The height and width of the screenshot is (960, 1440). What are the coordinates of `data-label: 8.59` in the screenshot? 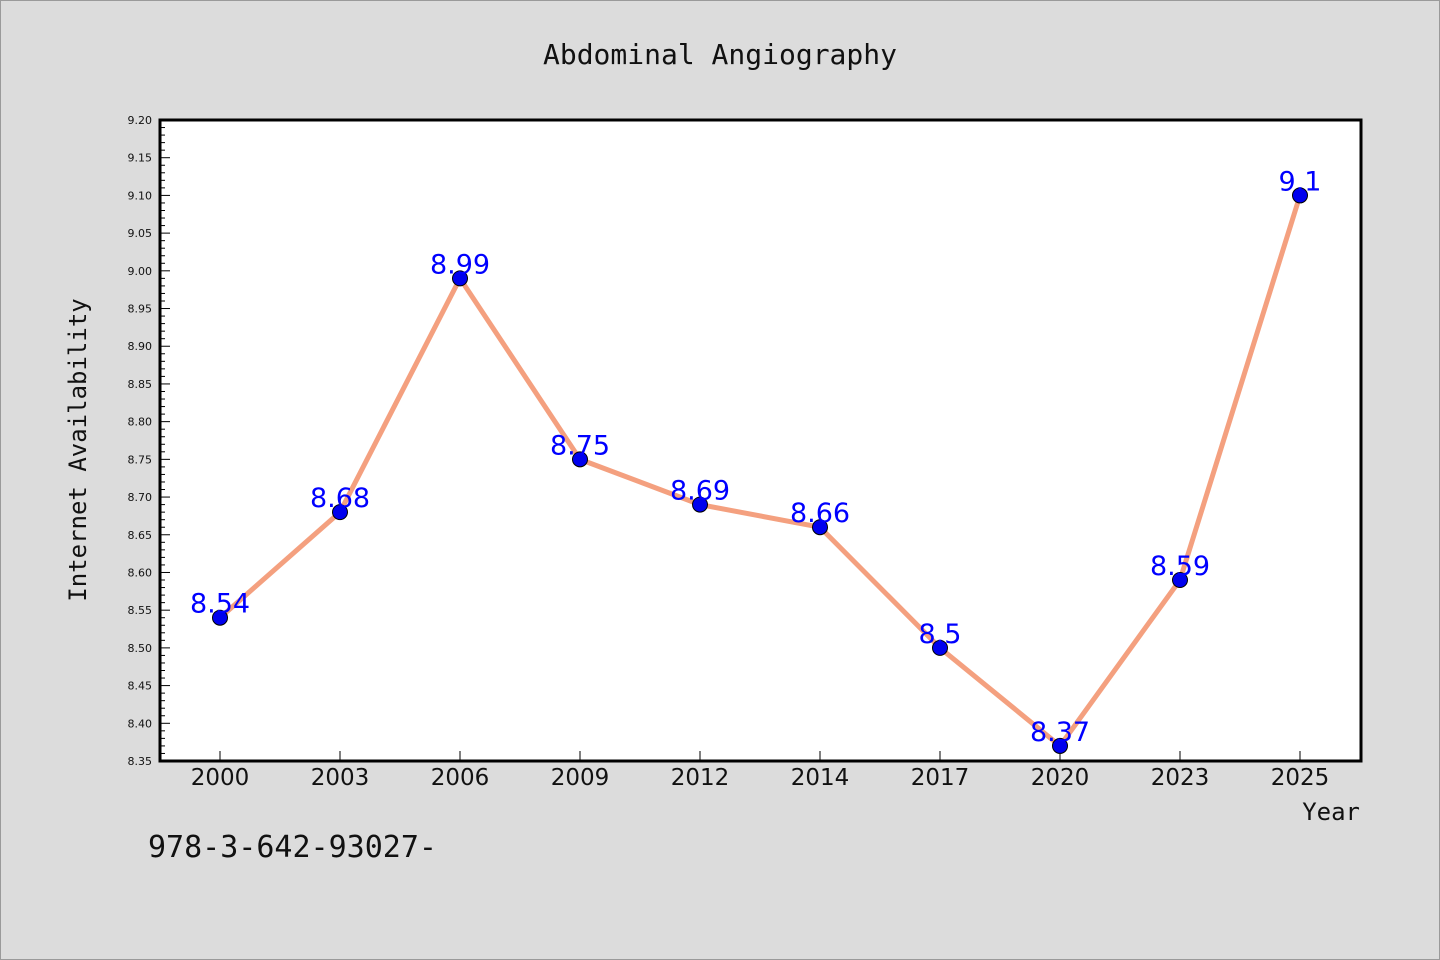 It's located at (1180, 566).